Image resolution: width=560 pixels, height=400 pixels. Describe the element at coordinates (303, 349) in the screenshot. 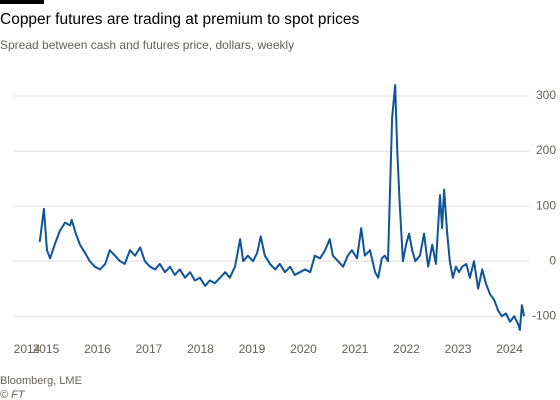

I see `x-tick-label: 2020` at that location.